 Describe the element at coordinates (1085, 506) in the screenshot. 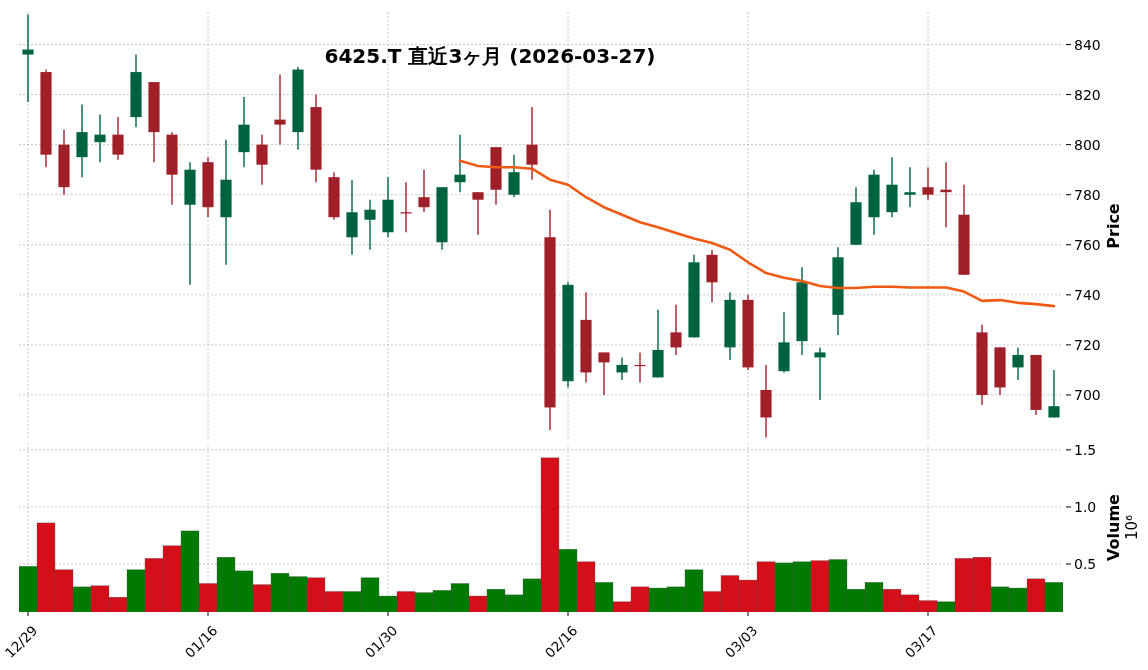

I see `y-tick-label: 1.0` at that location.